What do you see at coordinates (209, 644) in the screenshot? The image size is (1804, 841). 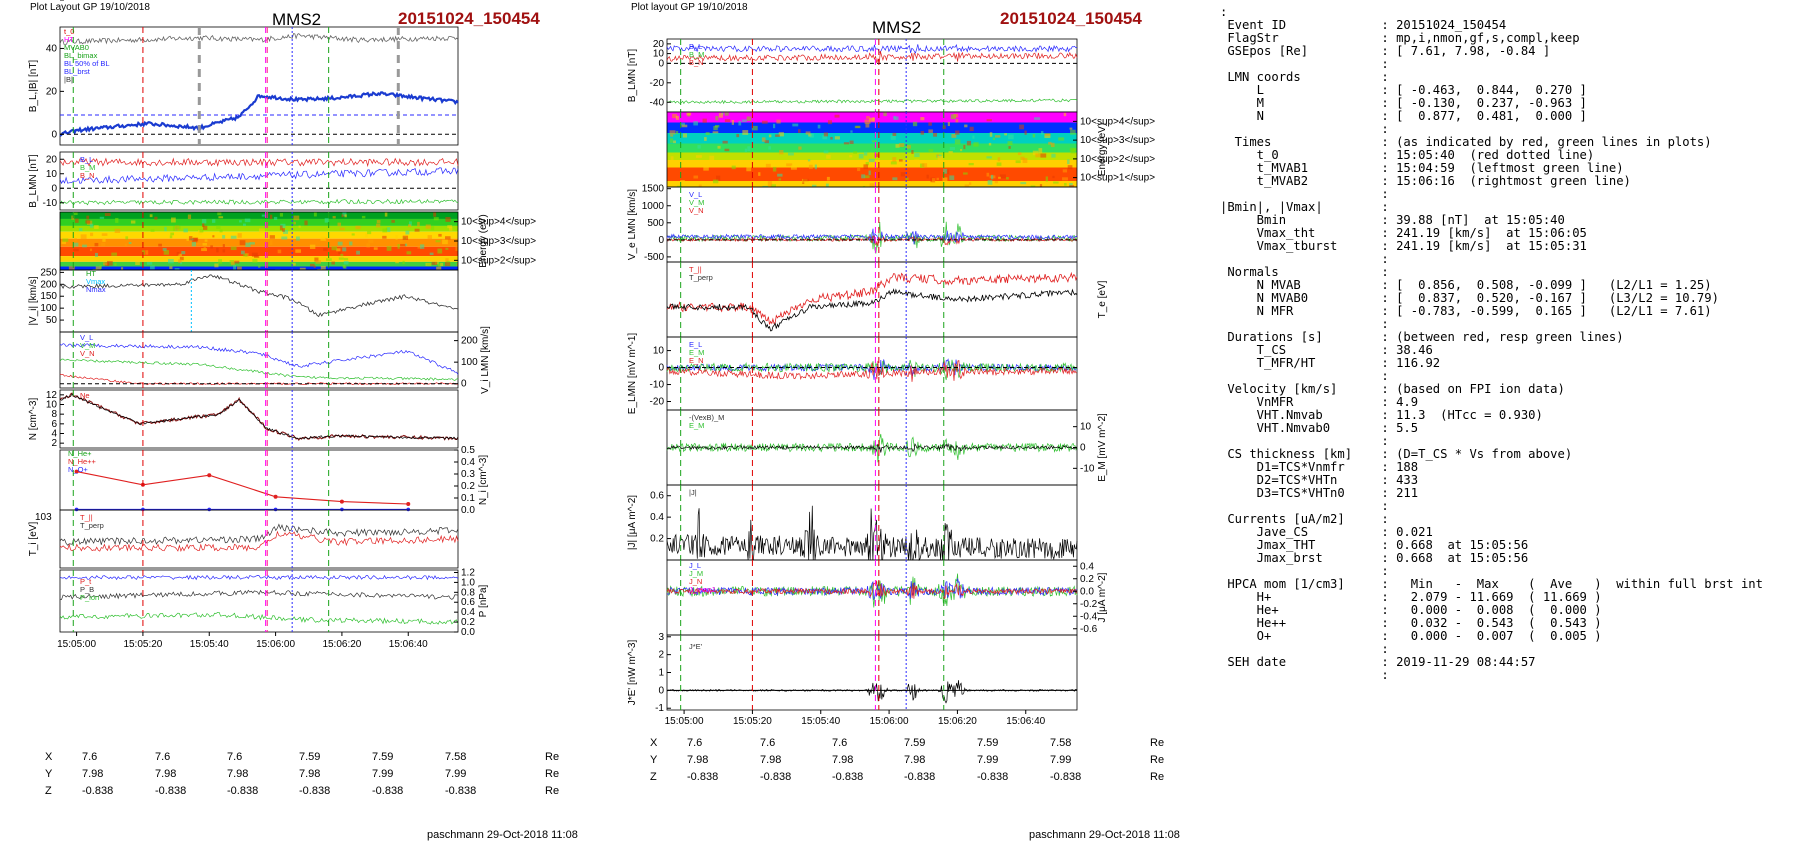 I see `time-tick-label: 15:05:40` at bounding box center [209, 644].